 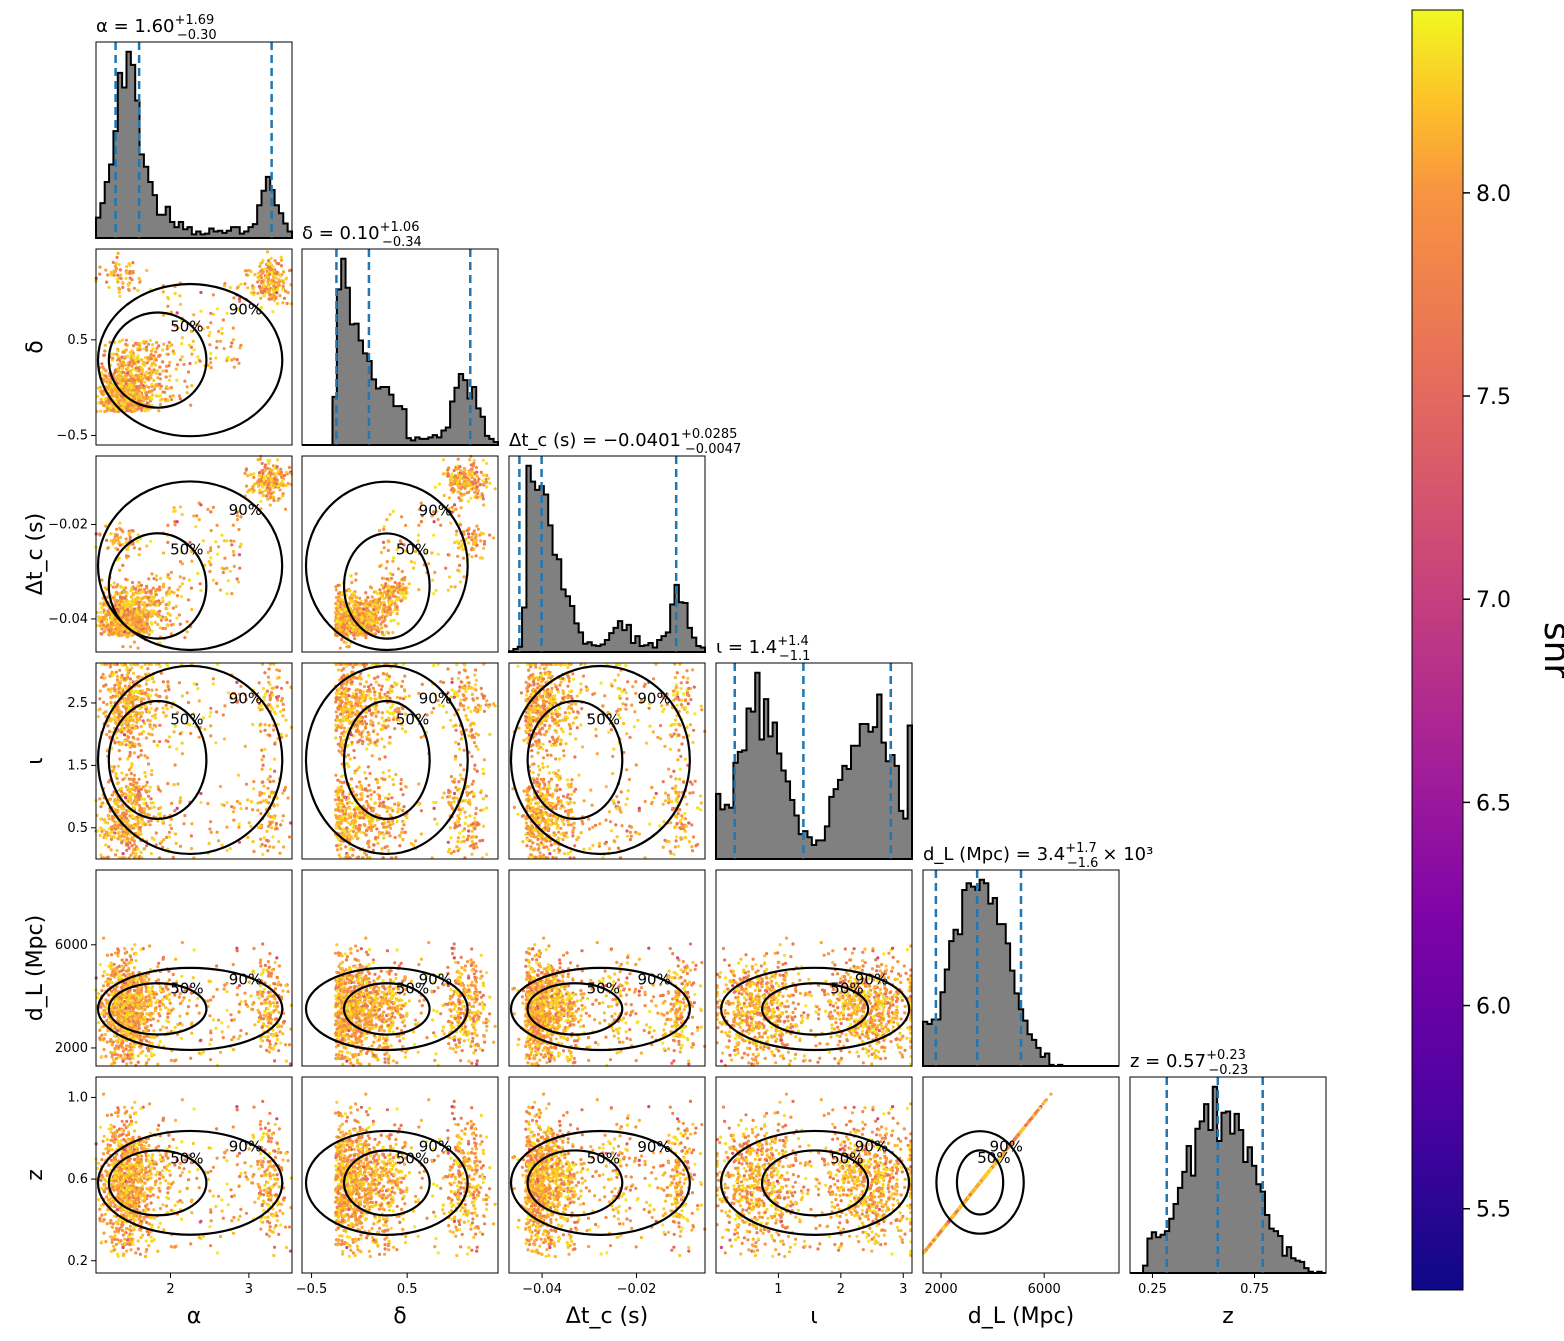 I want to click on contour-label: 50%, so click(x=412, y=549).